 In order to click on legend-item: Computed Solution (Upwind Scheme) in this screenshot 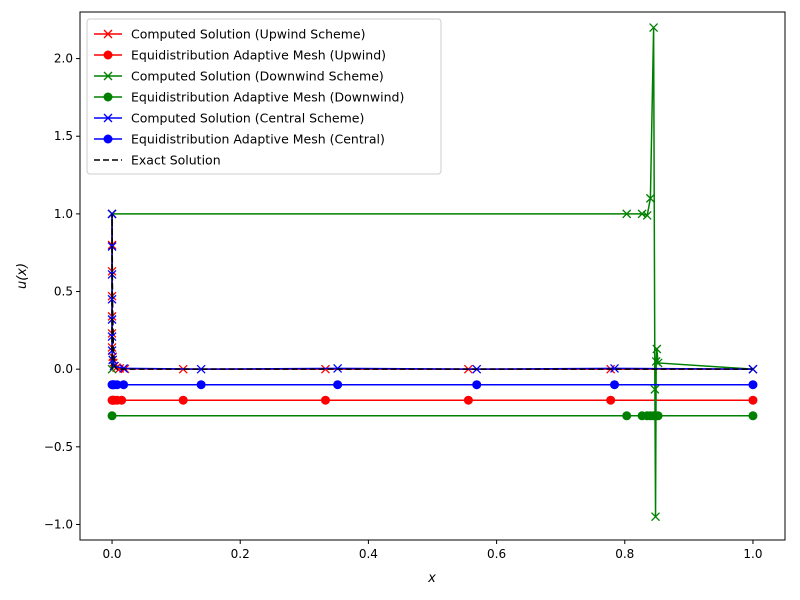, I will do `click(229, 34)`.